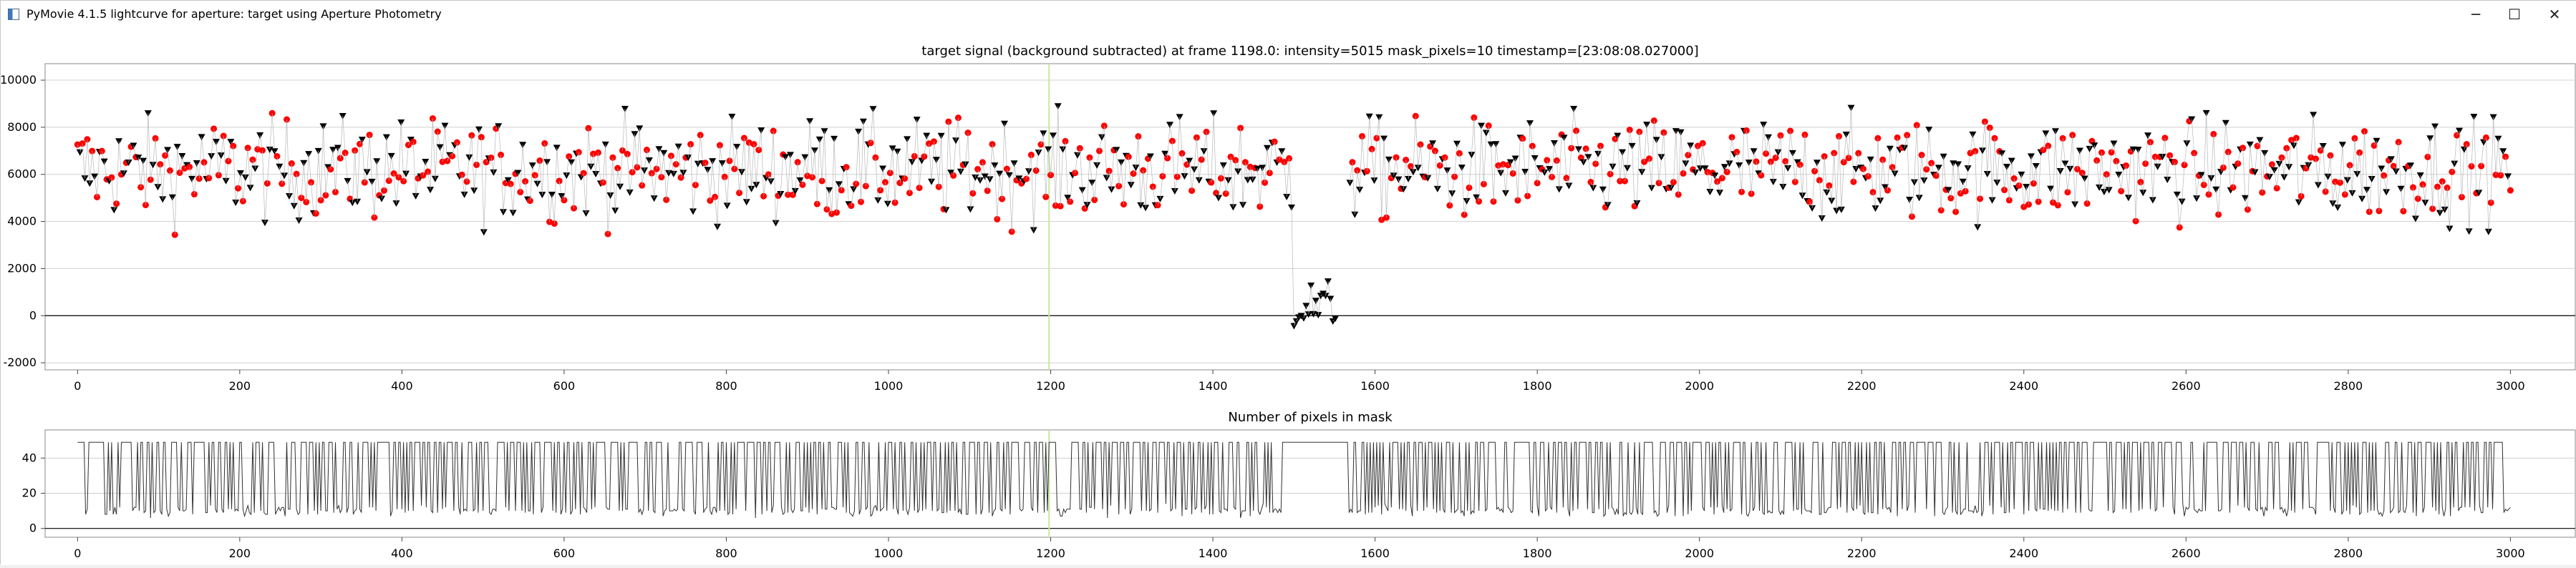  I want to click on minimize-icon: ─, so click(2475, 14).